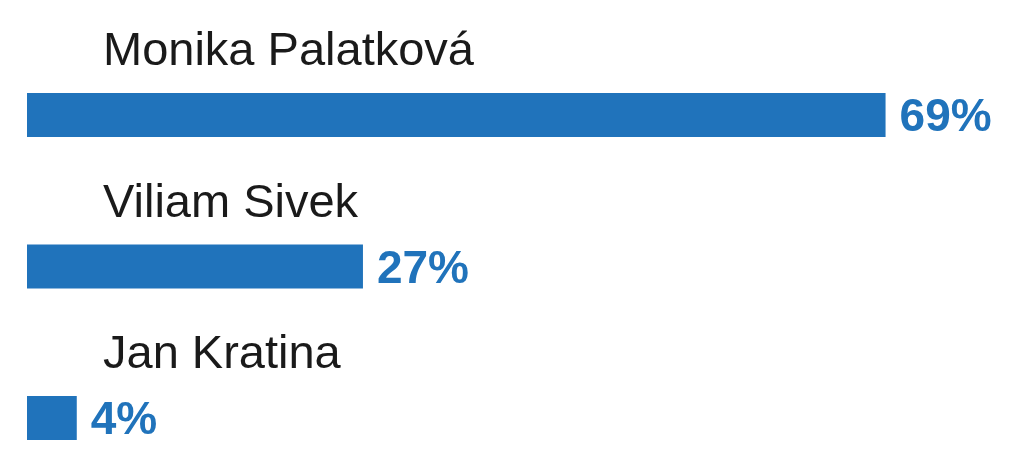  I want to click on data-label: 27%, so click(423, 266).